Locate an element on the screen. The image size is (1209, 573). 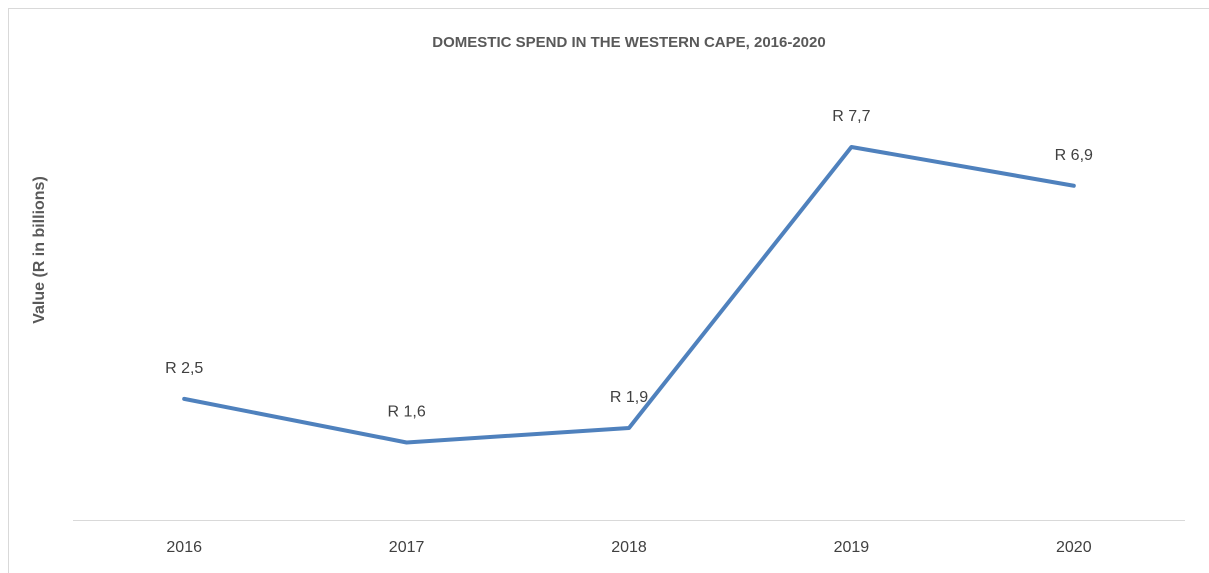
data-label: R 1,6 is located at coordinates (406, 412).